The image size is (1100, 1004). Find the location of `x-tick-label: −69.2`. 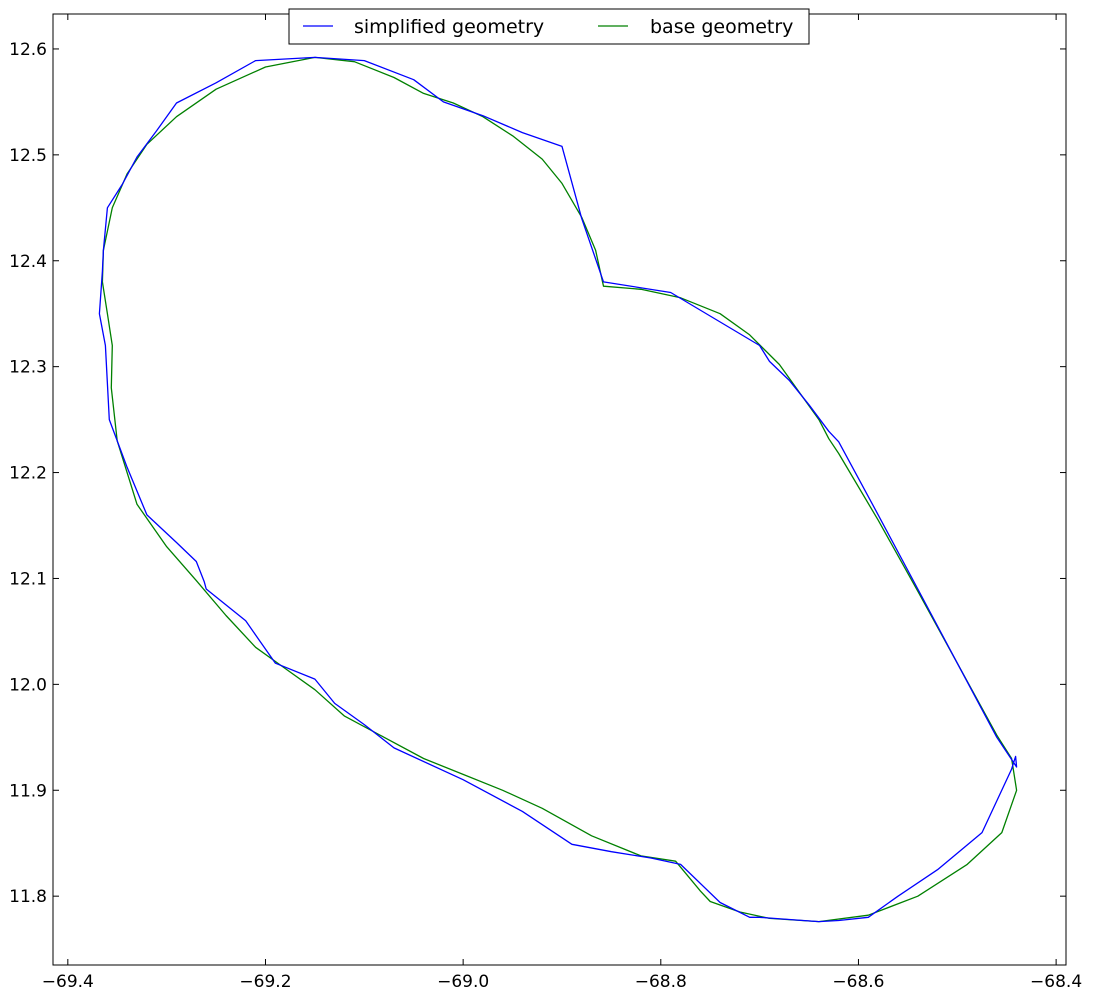

x-tick-label: −69.2 is located at coordinates (265, 982).